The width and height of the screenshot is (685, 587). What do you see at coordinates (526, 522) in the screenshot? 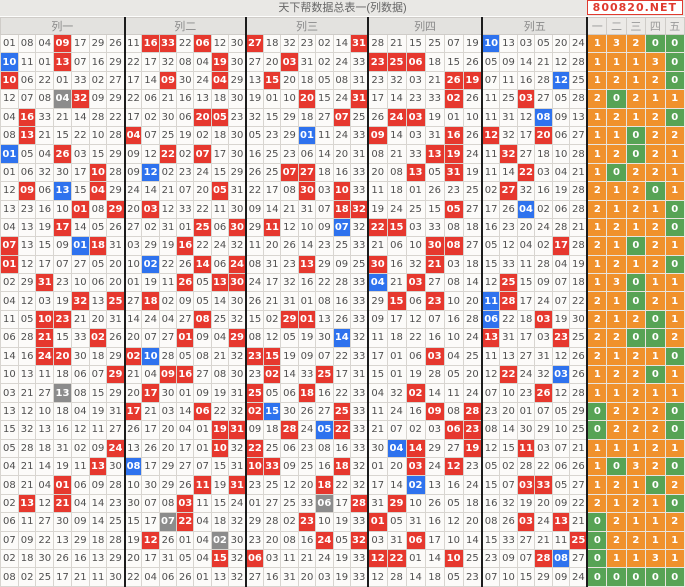
I see `ball-cell: 03` at bounding box center [526, 522].